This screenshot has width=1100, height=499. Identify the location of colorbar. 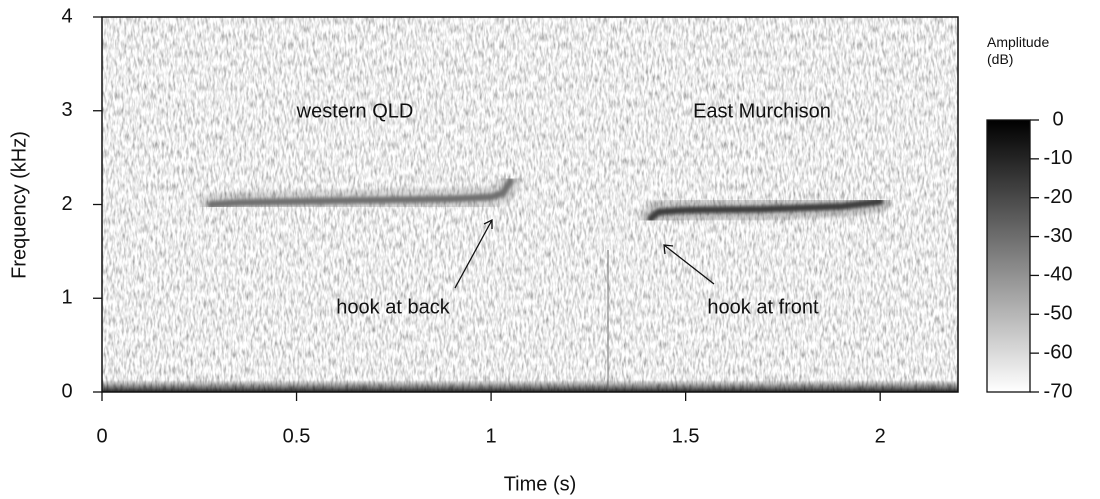
(1008, 256).